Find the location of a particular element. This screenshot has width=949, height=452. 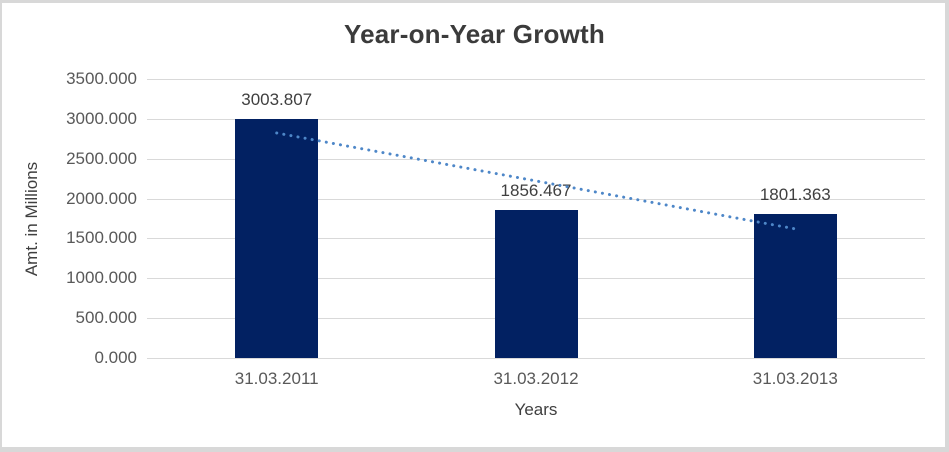

y-tick-label: 500.000 is located at coordinates (106, 318).